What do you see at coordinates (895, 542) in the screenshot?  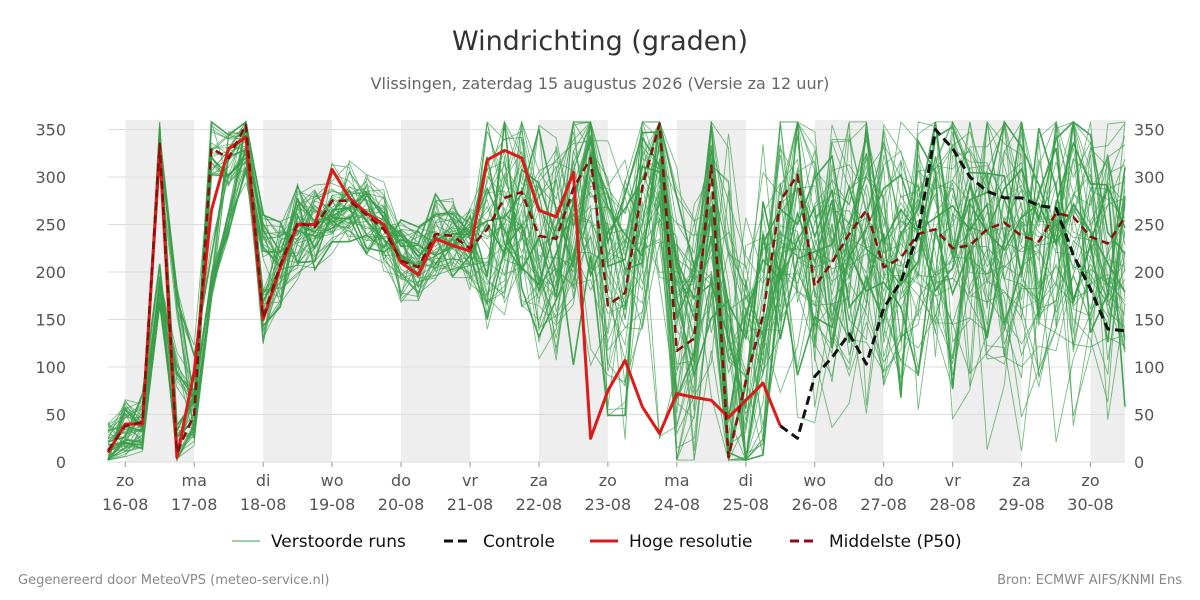 I see `legend-median-label: Middelste (P50)` at bounding box center [895, 542].